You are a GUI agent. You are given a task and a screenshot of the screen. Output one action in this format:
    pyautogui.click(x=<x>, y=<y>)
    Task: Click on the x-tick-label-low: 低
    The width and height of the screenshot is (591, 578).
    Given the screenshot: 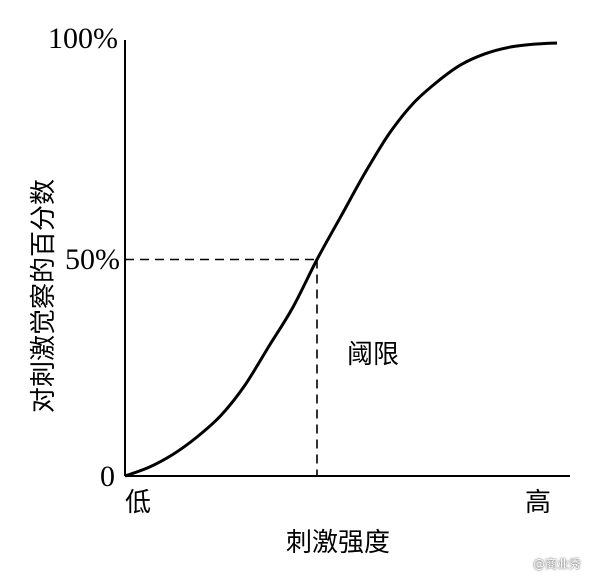 What is the action you would take?
    pyautogui.click(x=138, y=503)
    